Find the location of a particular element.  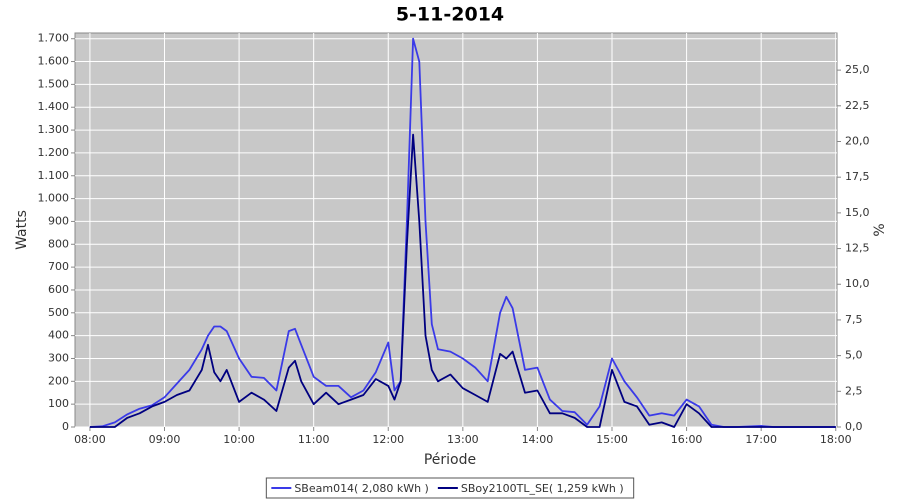

y-tick-label: 400 is located at coordinates (58, 335).